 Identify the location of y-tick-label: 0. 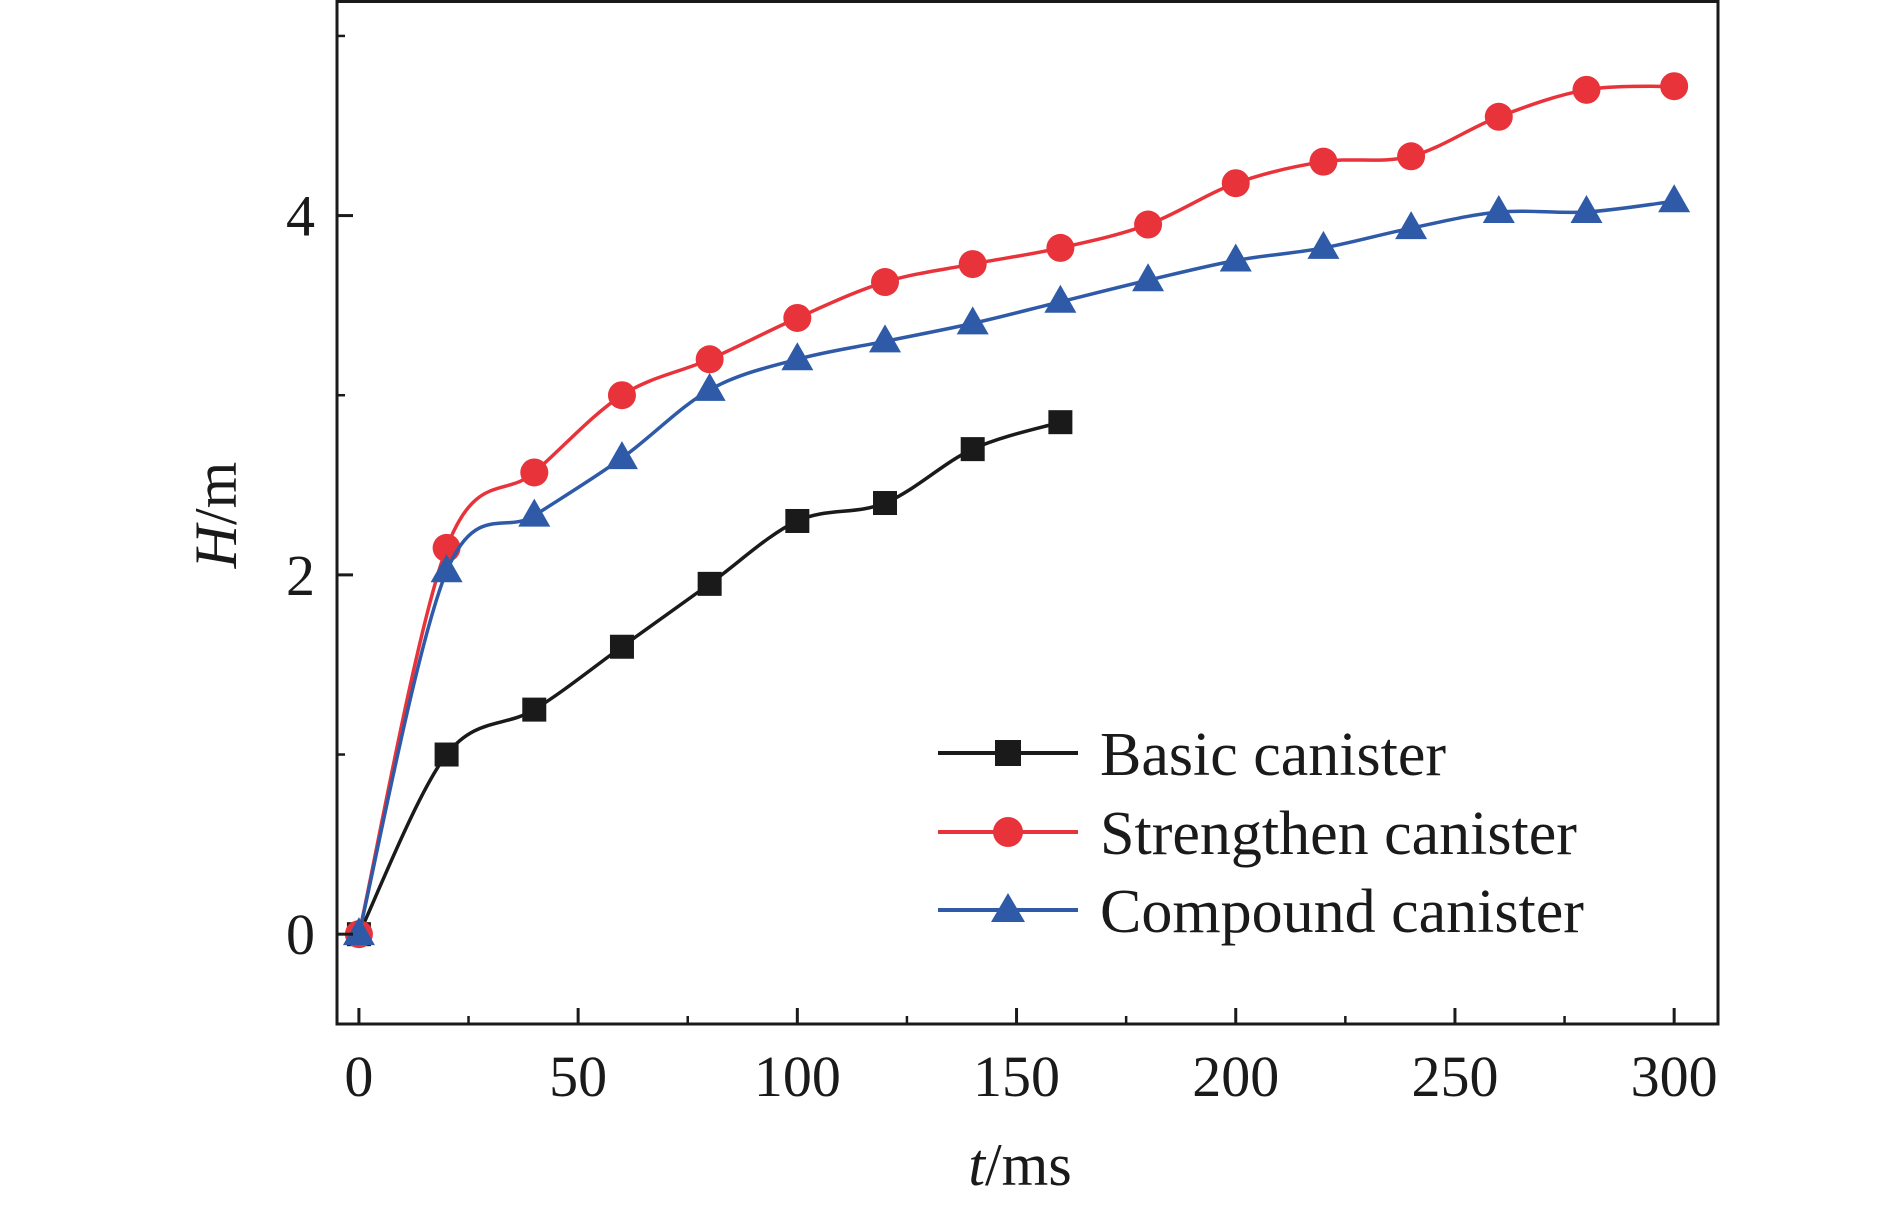
(300, 934).